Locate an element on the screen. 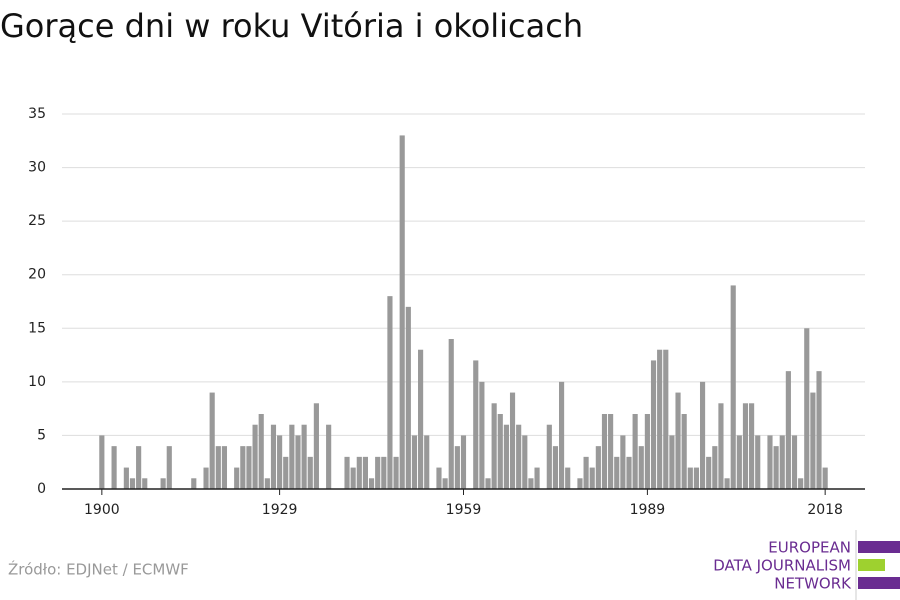  y-tick-label: 0 is located at coordinates (41, 489).